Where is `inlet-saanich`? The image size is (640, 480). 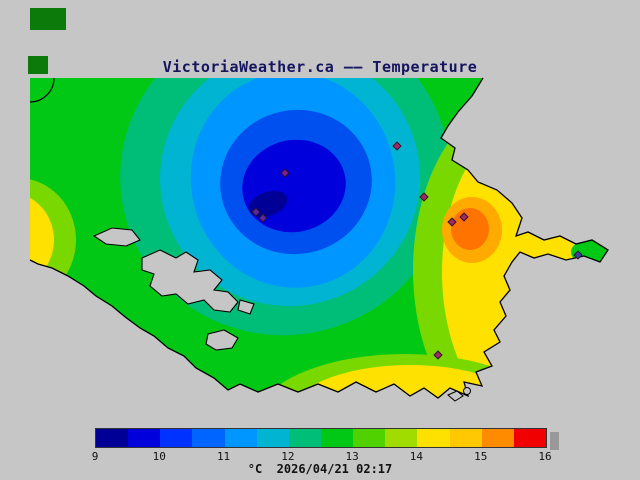 inlet-saanich is located at coordinates (190, 281).